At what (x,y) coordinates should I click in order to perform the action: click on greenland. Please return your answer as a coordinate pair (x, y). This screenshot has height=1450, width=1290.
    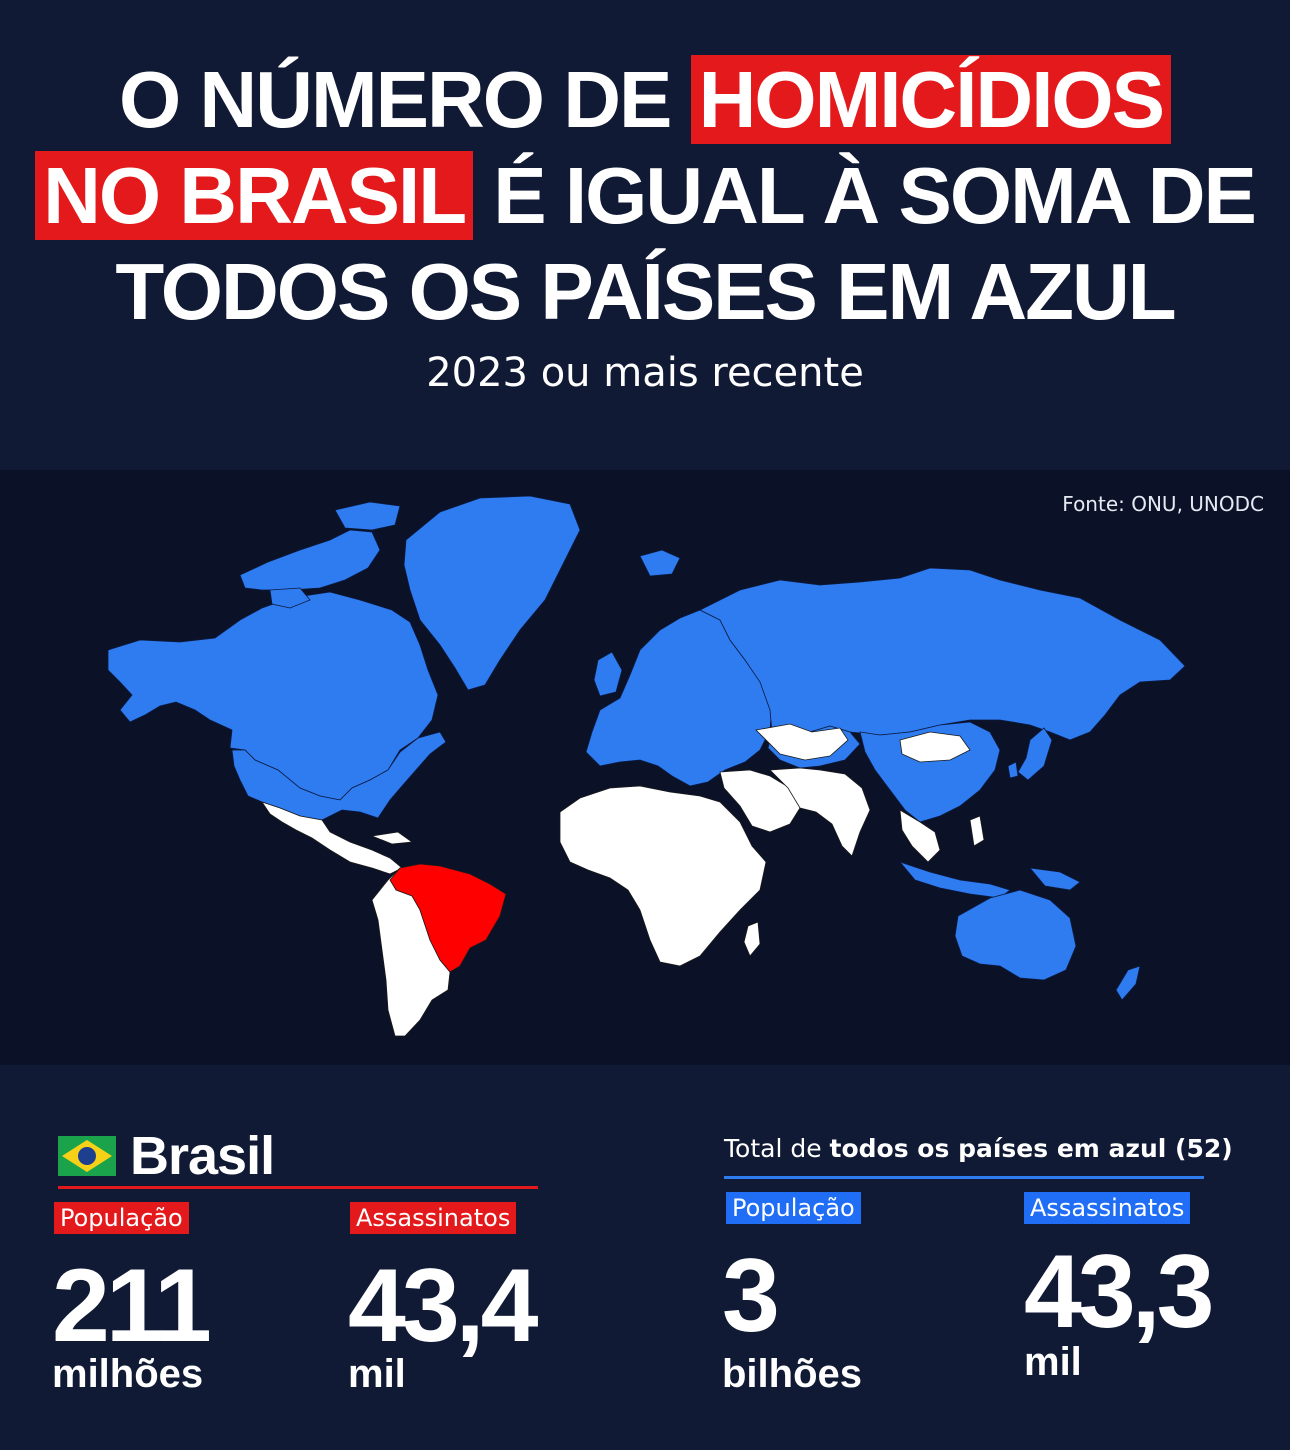
    Looking at the image, I should click on (492, 593).